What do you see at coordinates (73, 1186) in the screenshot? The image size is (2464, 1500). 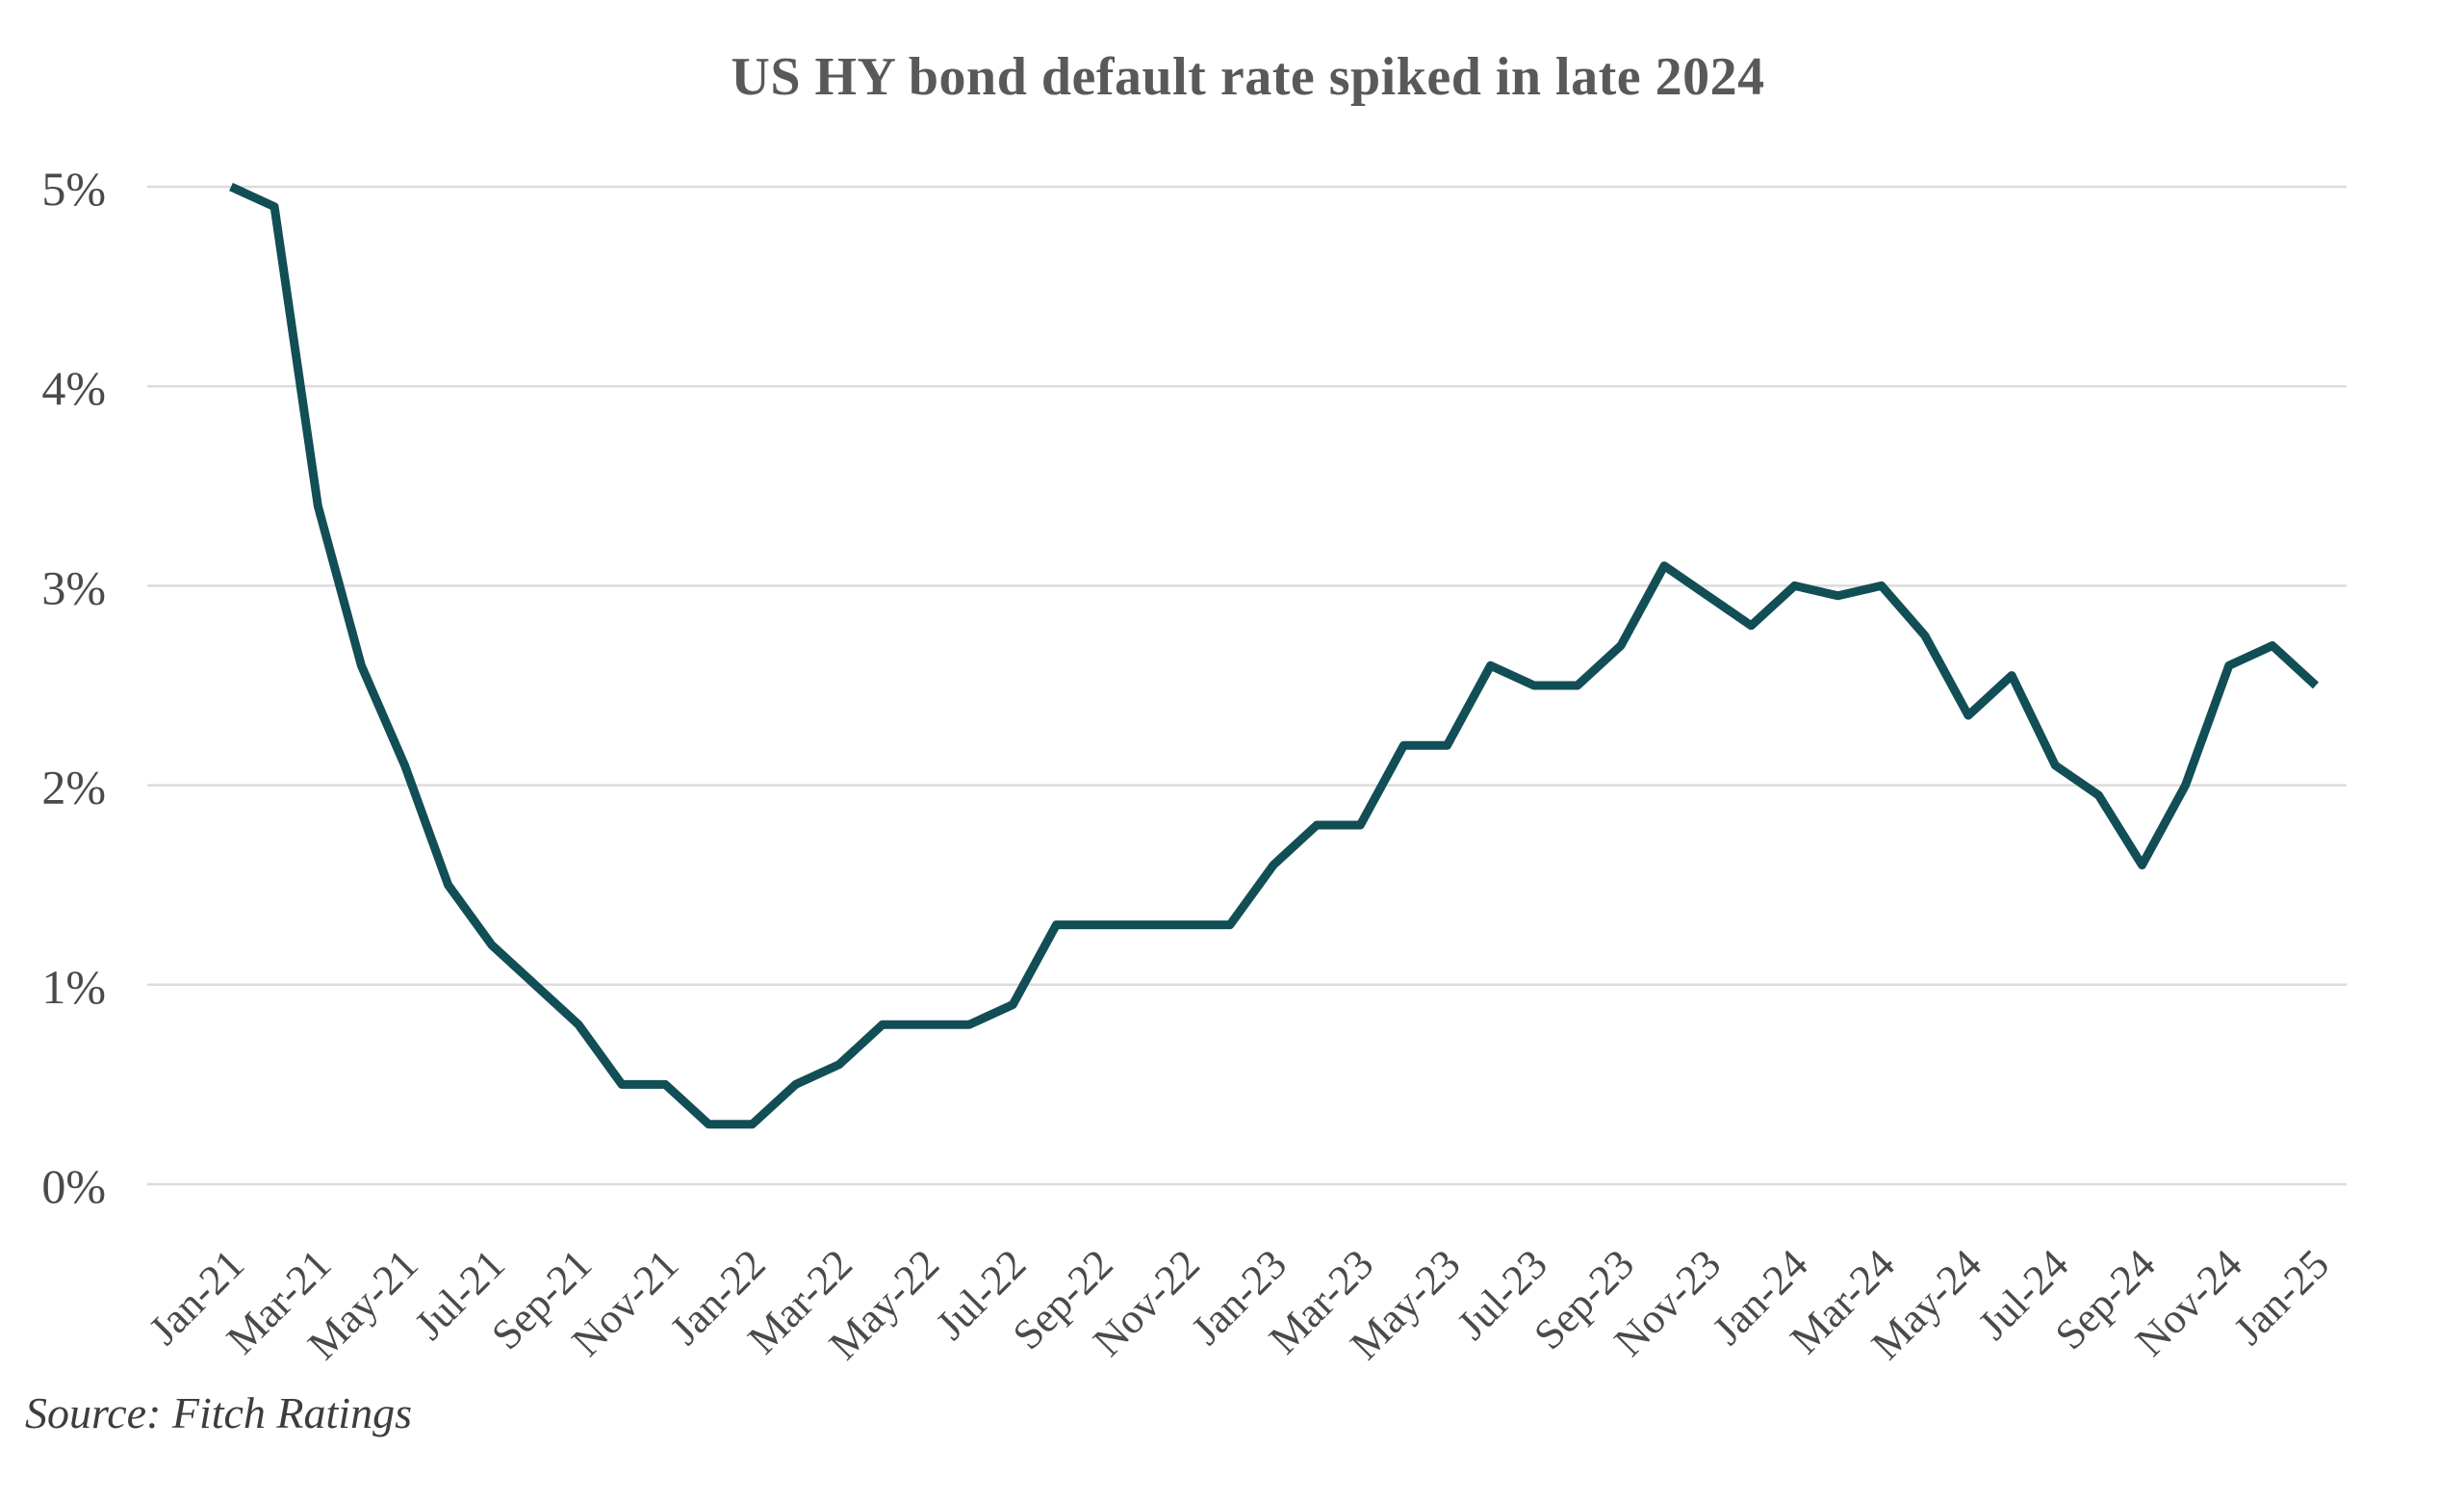 I see `y-tick-label: 0%` at bounding box center [73, 1186].